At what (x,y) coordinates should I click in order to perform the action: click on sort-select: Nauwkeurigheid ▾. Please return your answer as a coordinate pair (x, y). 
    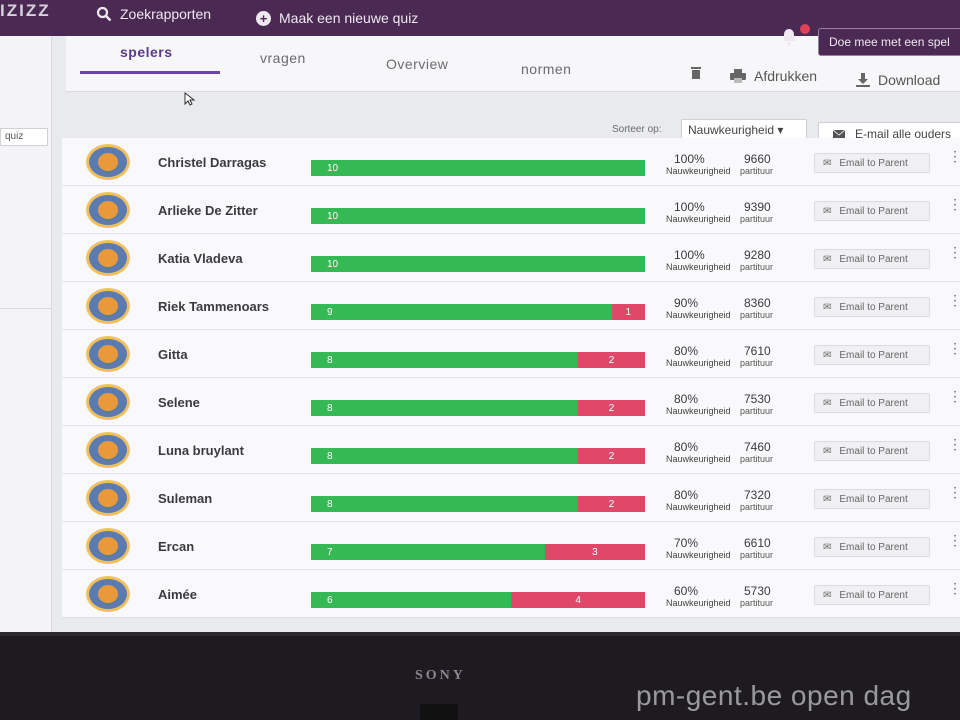
    Looking at the image, I should click on (744, 130).